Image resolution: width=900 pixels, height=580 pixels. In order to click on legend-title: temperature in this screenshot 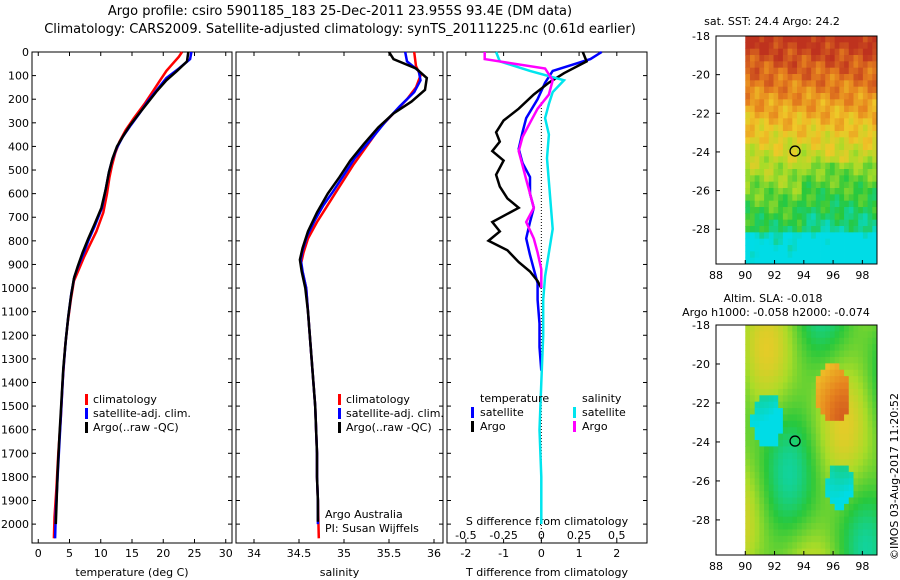, I will do `click(514, 398)`.